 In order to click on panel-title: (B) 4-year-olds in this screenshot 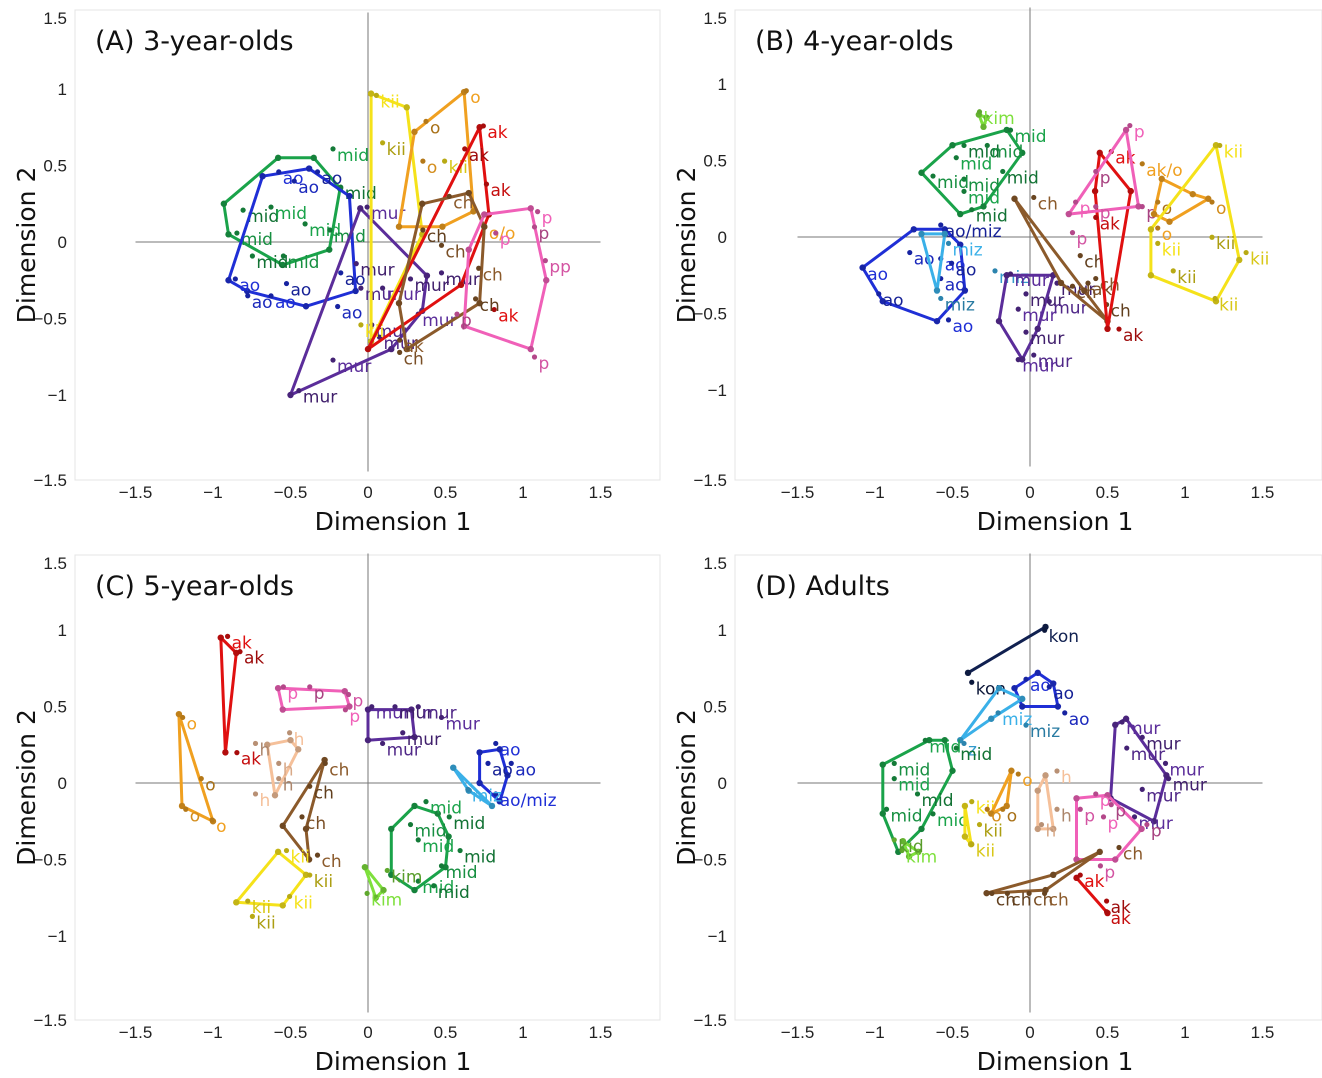, I will do `click(854, 41)`.